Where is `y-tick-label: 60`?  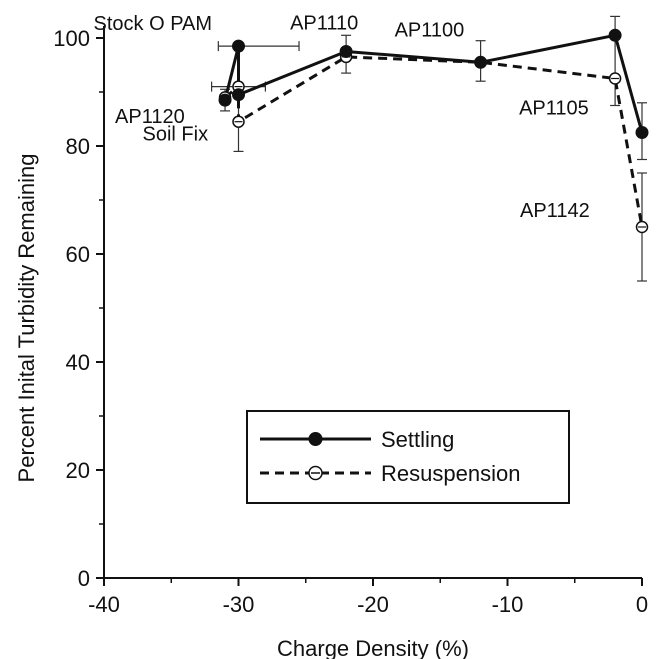 y-tick-label: 60 is located at coordinates (78, 254).